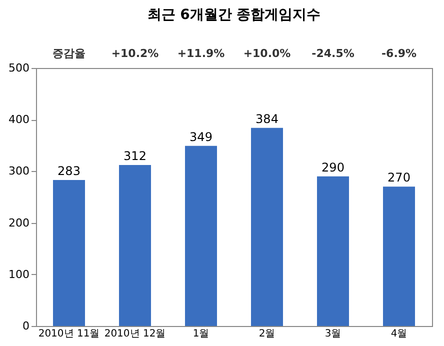  I want to click on data-label: 290, so click(333, 167).